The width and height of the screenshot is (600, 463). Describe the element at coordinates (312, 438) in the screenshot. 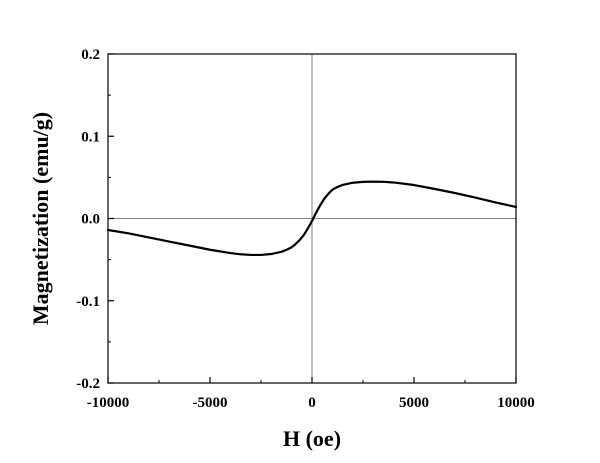

I see `x-axis-title: H (oe)` at that location.